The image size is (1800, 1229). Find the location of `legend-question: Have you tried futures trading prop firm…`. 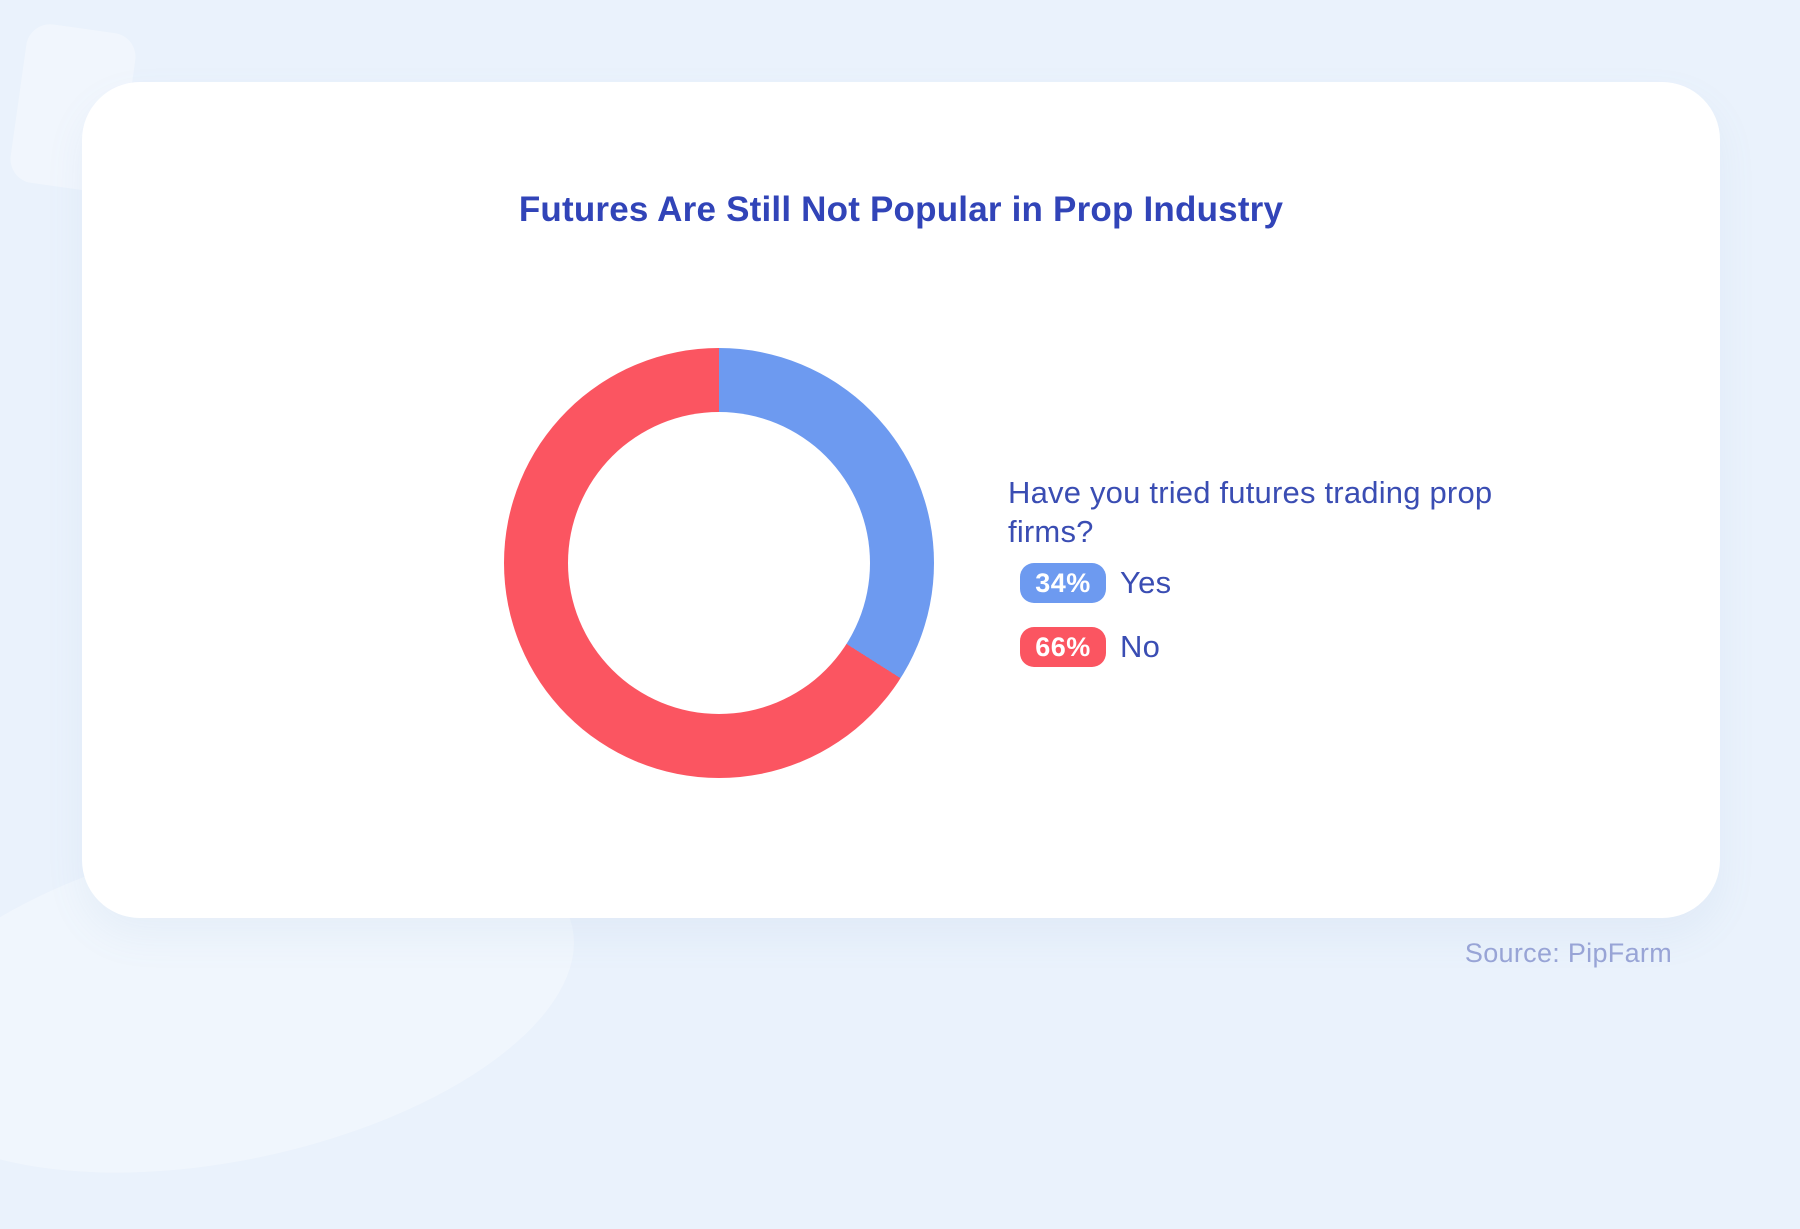

legend-question: Have you tried futures trading prop firm… is located at coordinates (1250, 512).